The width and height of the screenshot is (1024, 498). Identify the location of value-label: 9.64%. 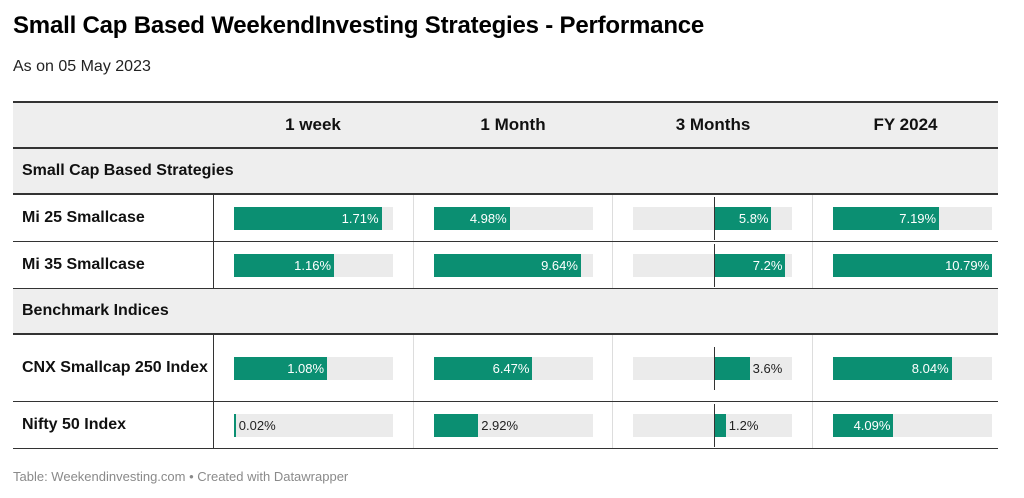
(559, 265).